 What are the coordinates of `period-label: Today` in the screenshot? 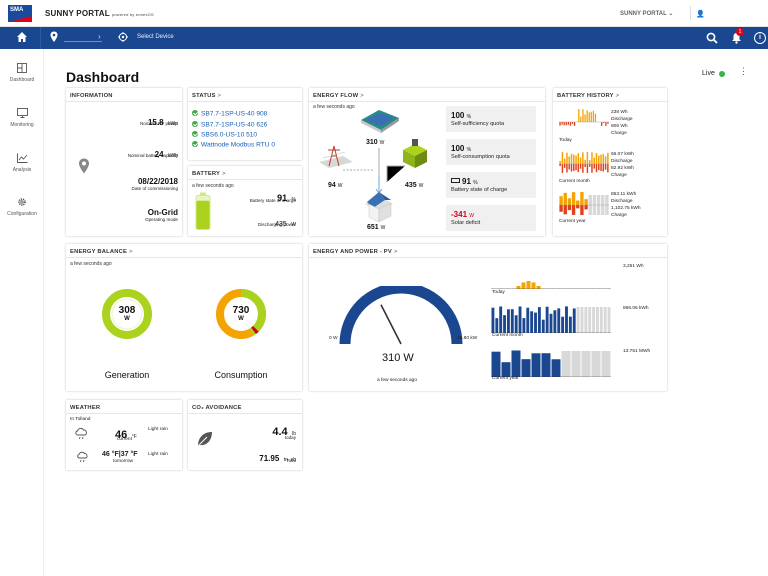 It's located at (565, 140).